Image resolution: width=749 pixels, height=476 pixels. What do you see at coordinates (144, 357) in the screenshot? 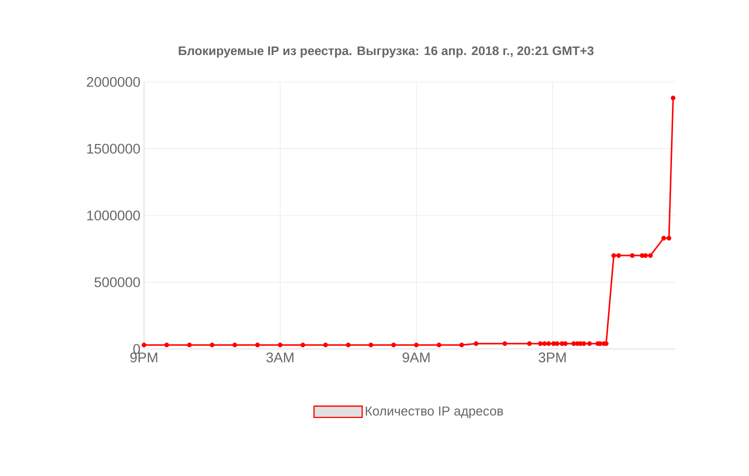
I see `x-tick-label: 9PM` at bounding box center [144, 357].